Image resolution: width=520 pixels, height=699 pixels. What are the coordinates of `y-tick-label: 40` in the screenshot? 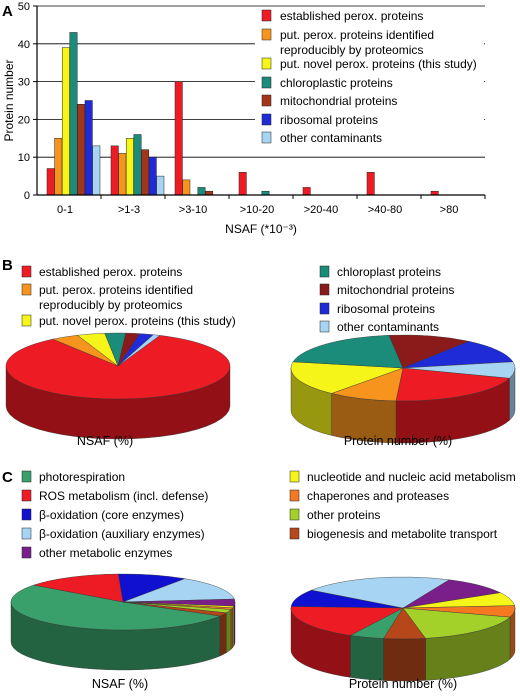 It's located at (24, 45).